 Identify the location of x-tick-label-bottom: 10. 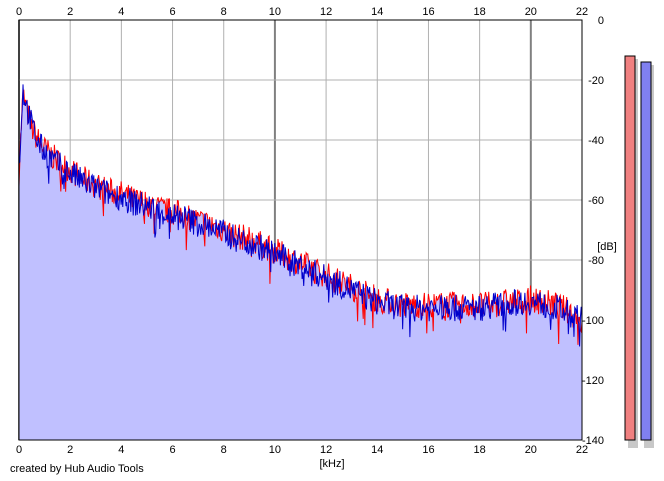
(275, 450).